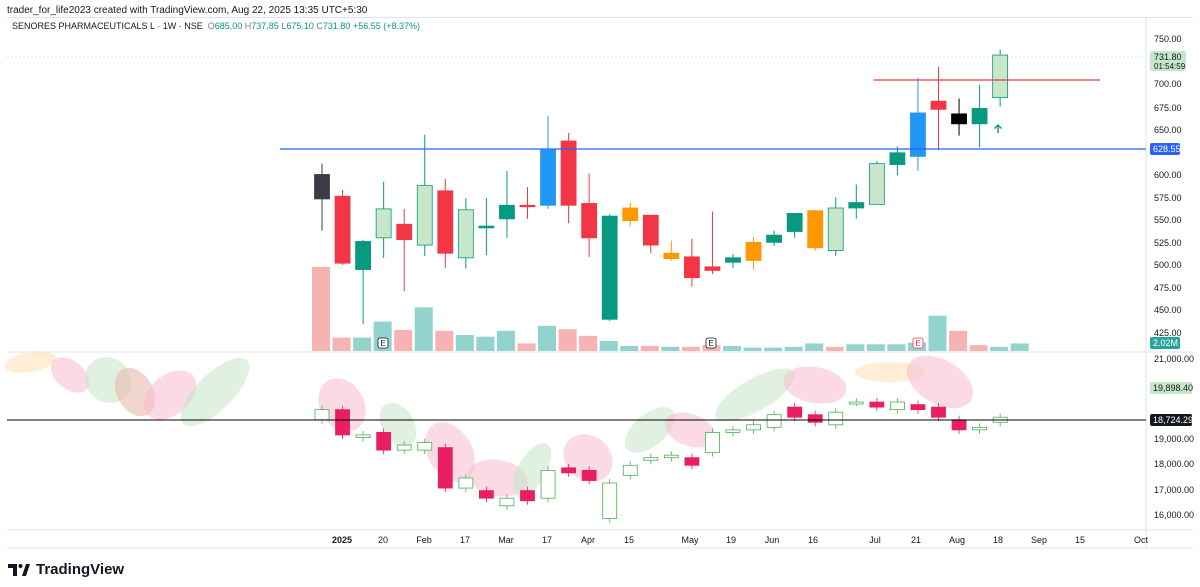  What do you see at coordinates (1168, 265) in the screenshot?
I see `price-tick: 500.00` at bounding box center [1168, 265].